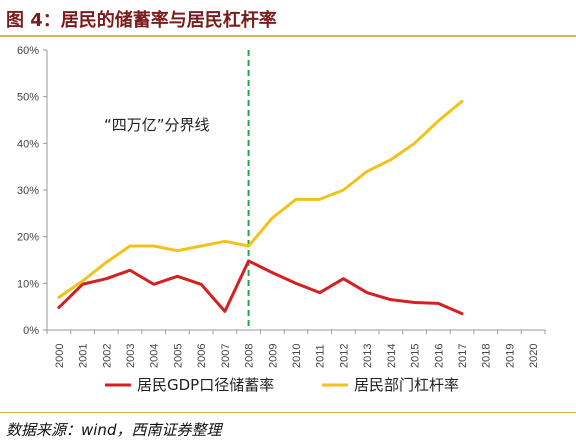 This screenshot has height=444, width=576. Describe the element at coordinates (28, 98) in the screenshot. I see `y-tick-label: 50%` at that location.